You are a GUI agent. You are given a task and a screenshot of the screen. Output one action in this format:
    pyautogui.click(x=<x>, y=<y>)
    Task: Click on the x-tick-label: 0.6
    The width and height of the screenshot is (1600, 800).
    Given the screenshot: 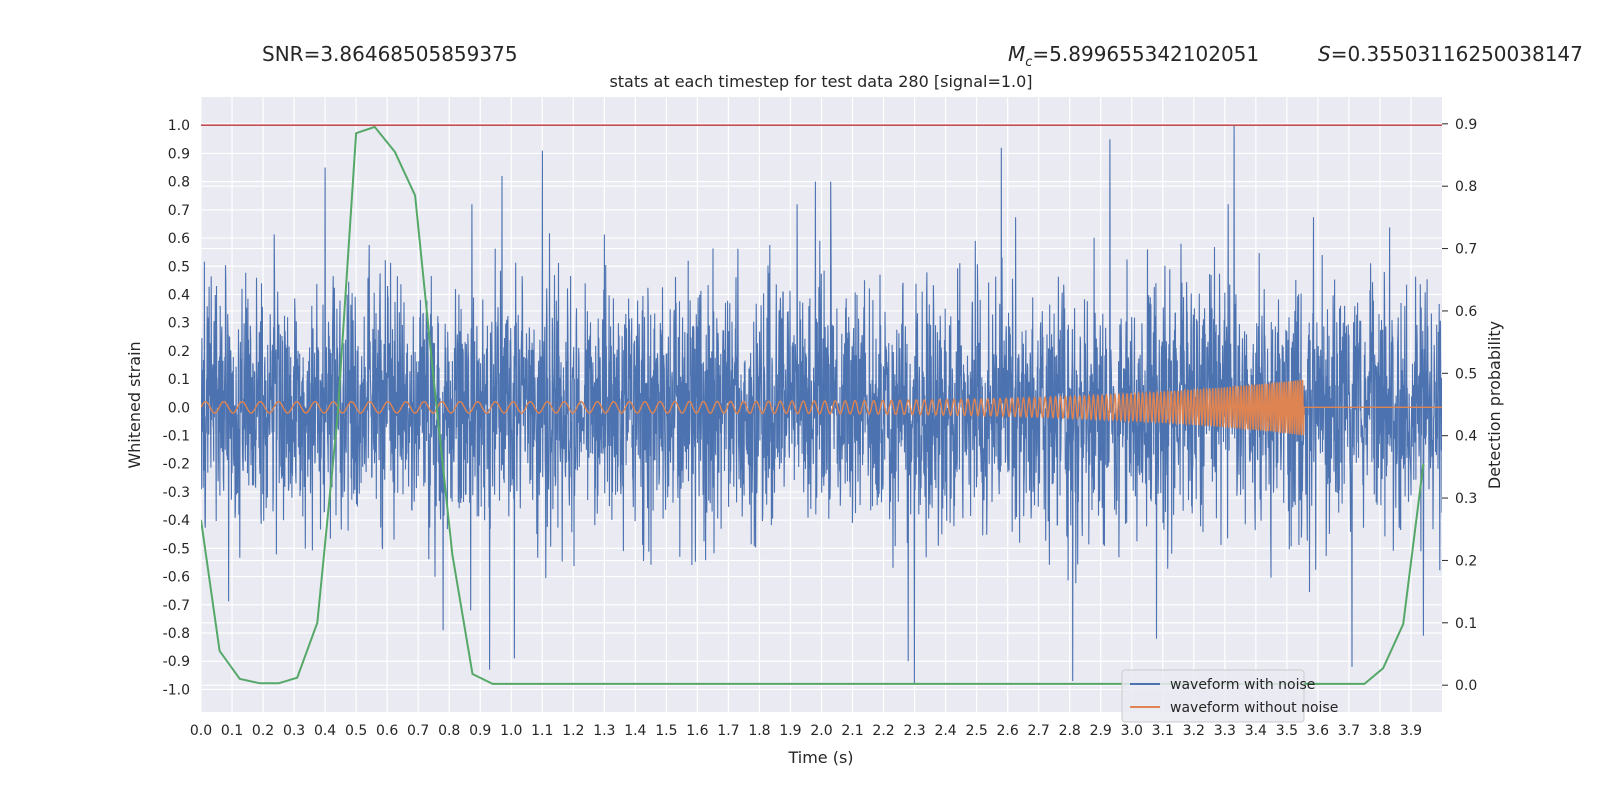 What is the action you would take?
    pyautogui.click(x=387, y=731)
    